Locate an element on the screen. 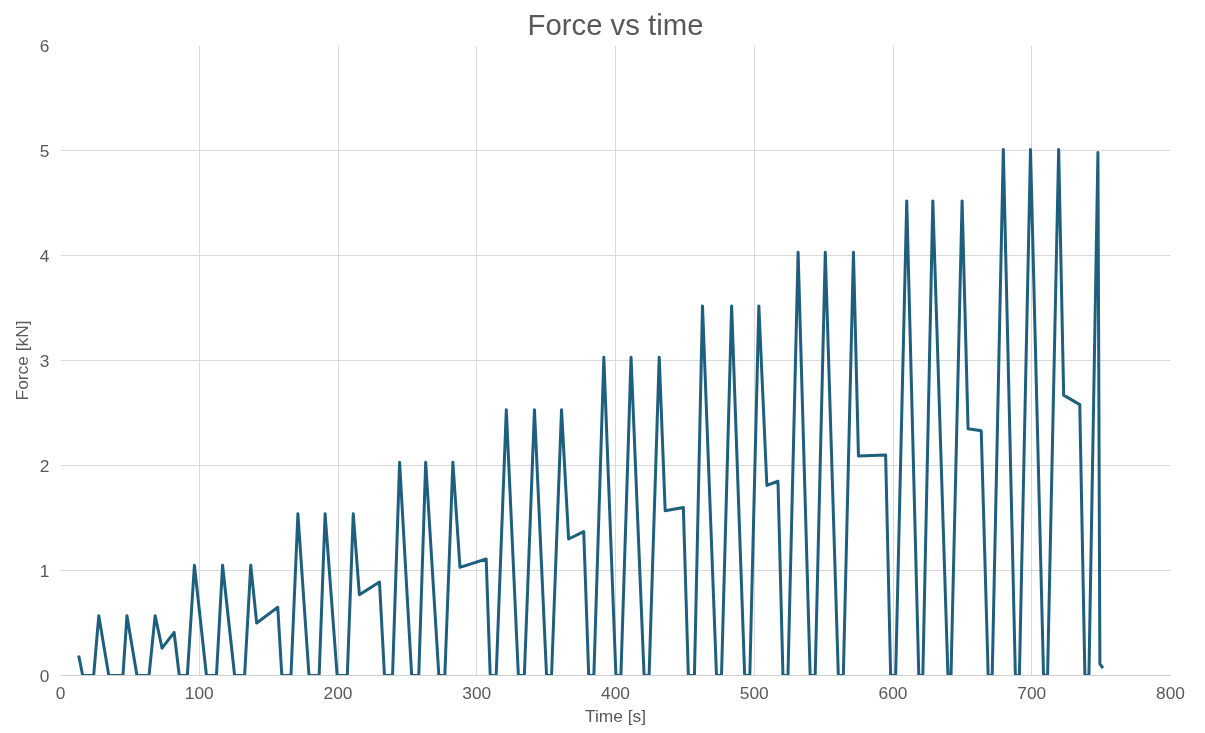  y-axis-title: Force [kN] is located at coordinates (21, 360).